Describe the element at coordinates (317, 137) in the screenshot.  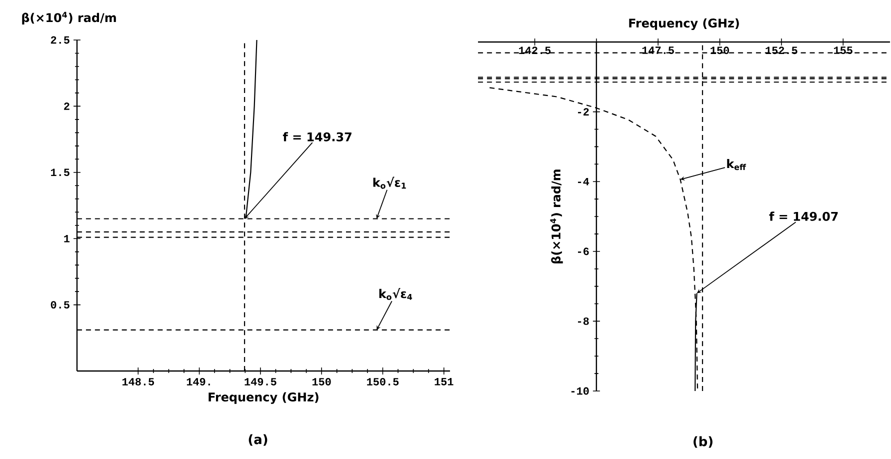
I see `annotation: f = 149.37` at that location.